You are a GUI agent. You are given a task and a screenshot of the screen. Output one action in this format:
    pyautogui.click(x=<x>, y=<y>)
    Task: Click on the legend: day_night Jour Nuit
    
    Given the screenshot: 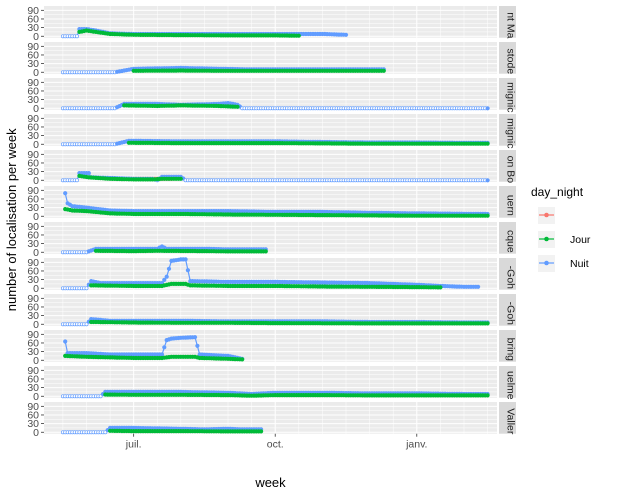 What is the action you would take?
    pyautogui.click(x=561, y=228)
    